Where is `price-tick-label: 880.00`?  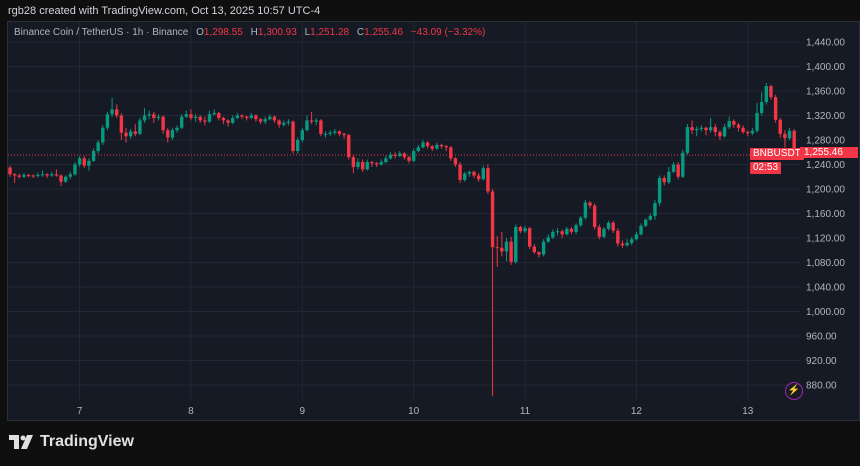
price-tick-label: 880.00 is located at coordinates (821, 386).